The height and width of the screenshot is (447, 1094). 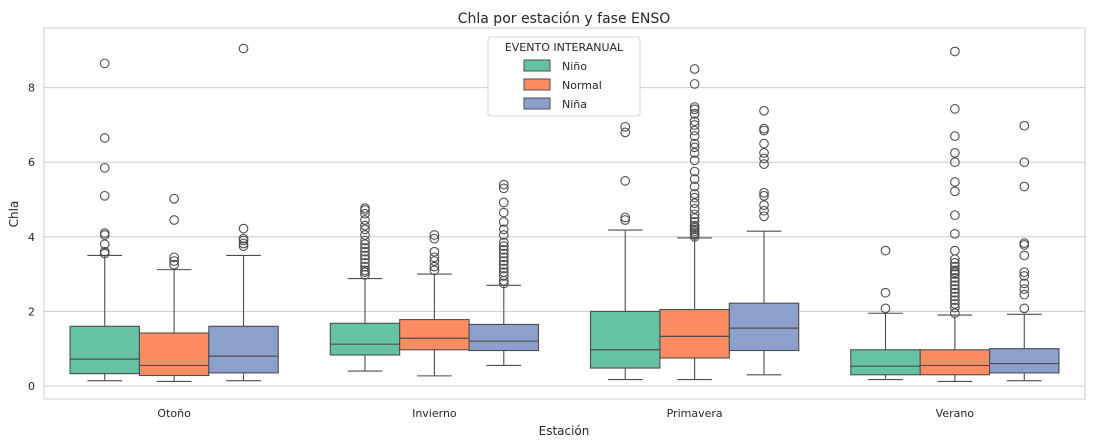 What do you see at coordinates (31, 311) in the screenshot?
I see `y-tick-label: 2` at bounding box center [31, 311].